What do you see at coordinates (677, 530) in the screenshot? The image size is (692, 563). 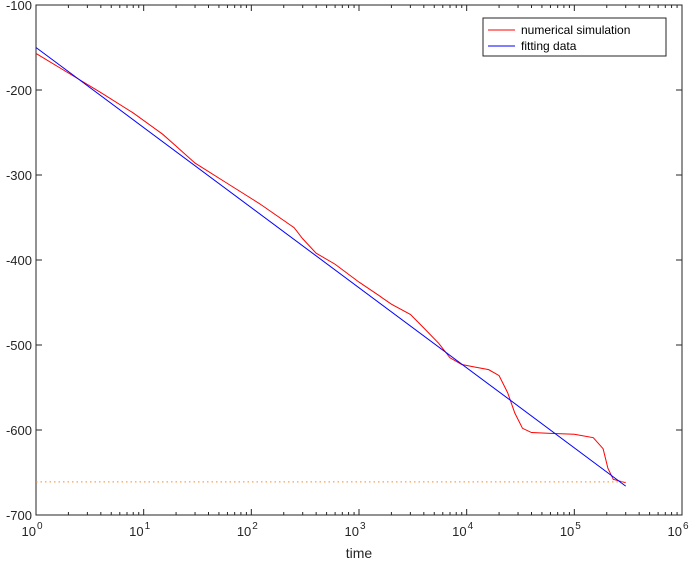 I see `x-tick-label: 10⁶` at bounding box center [677, 530].